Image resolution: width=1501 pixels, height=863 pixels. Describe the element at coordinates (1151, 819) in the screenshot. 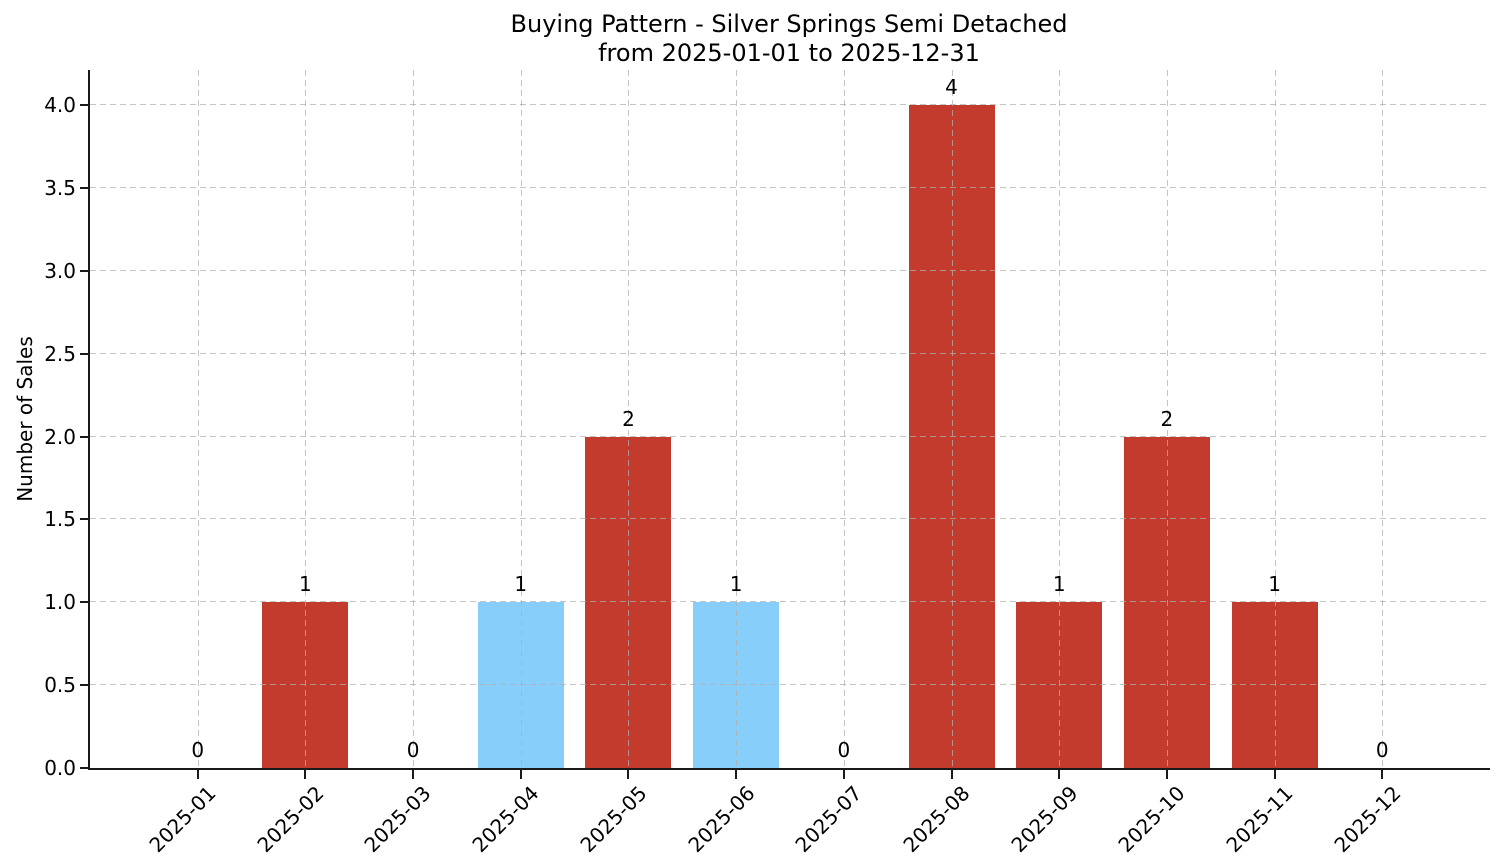

I see `x-tick-label-text-2025-10: 2025-10` at that location.